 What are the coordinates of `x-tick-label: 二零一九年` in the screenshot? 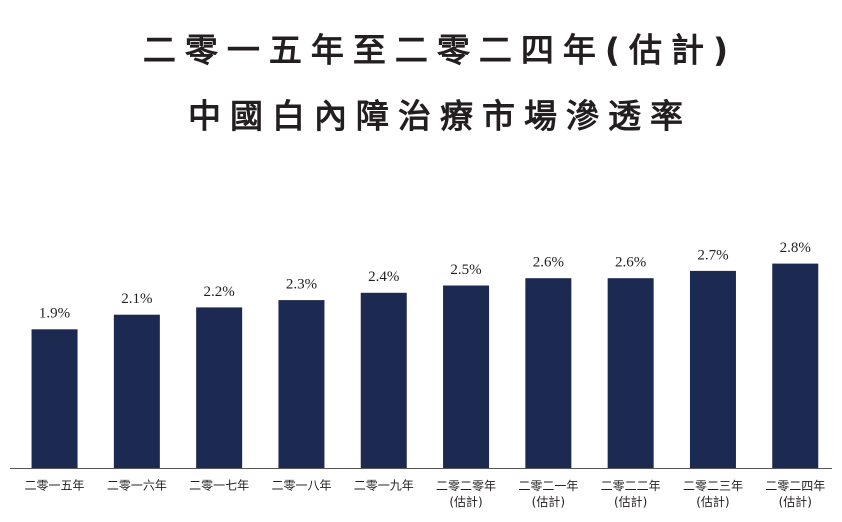 It's located at (384, 486).